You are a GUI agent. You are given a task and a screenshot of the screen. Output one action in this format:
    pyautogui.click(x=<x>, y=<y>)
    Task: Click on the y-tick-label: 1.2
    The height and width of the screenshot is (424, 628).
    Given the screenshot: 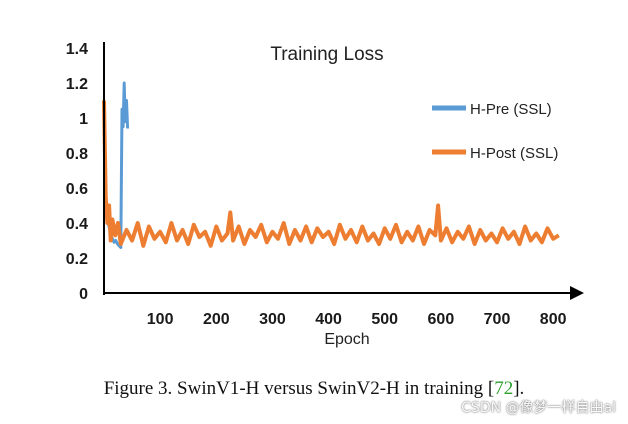 What is the action you would take?
    pyautogui.click(x=77, y=84)
    